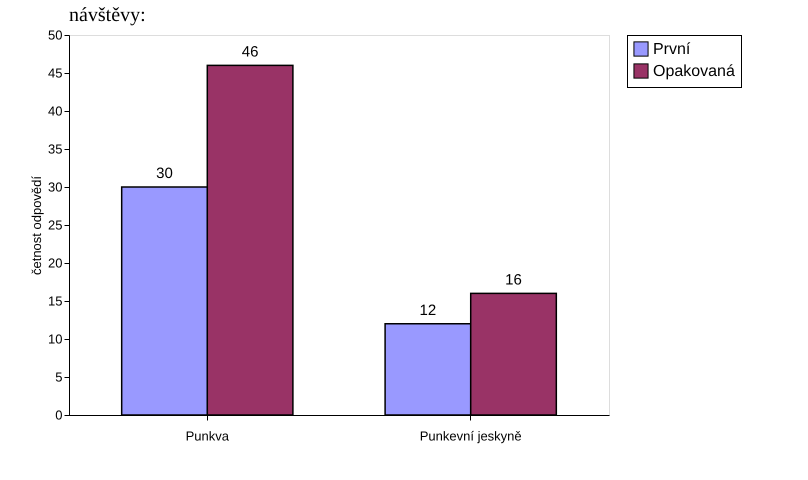  Describe the element at coordinates (55, 35) in the screenshot. I see `y-tick-label: 50` at that location.